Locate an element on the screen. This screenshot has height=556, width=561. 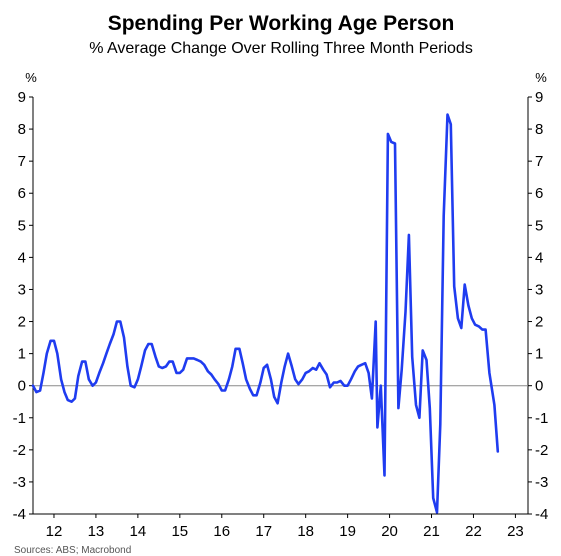
y-tick-label-right: 1 is located at coordinates (539, 354).